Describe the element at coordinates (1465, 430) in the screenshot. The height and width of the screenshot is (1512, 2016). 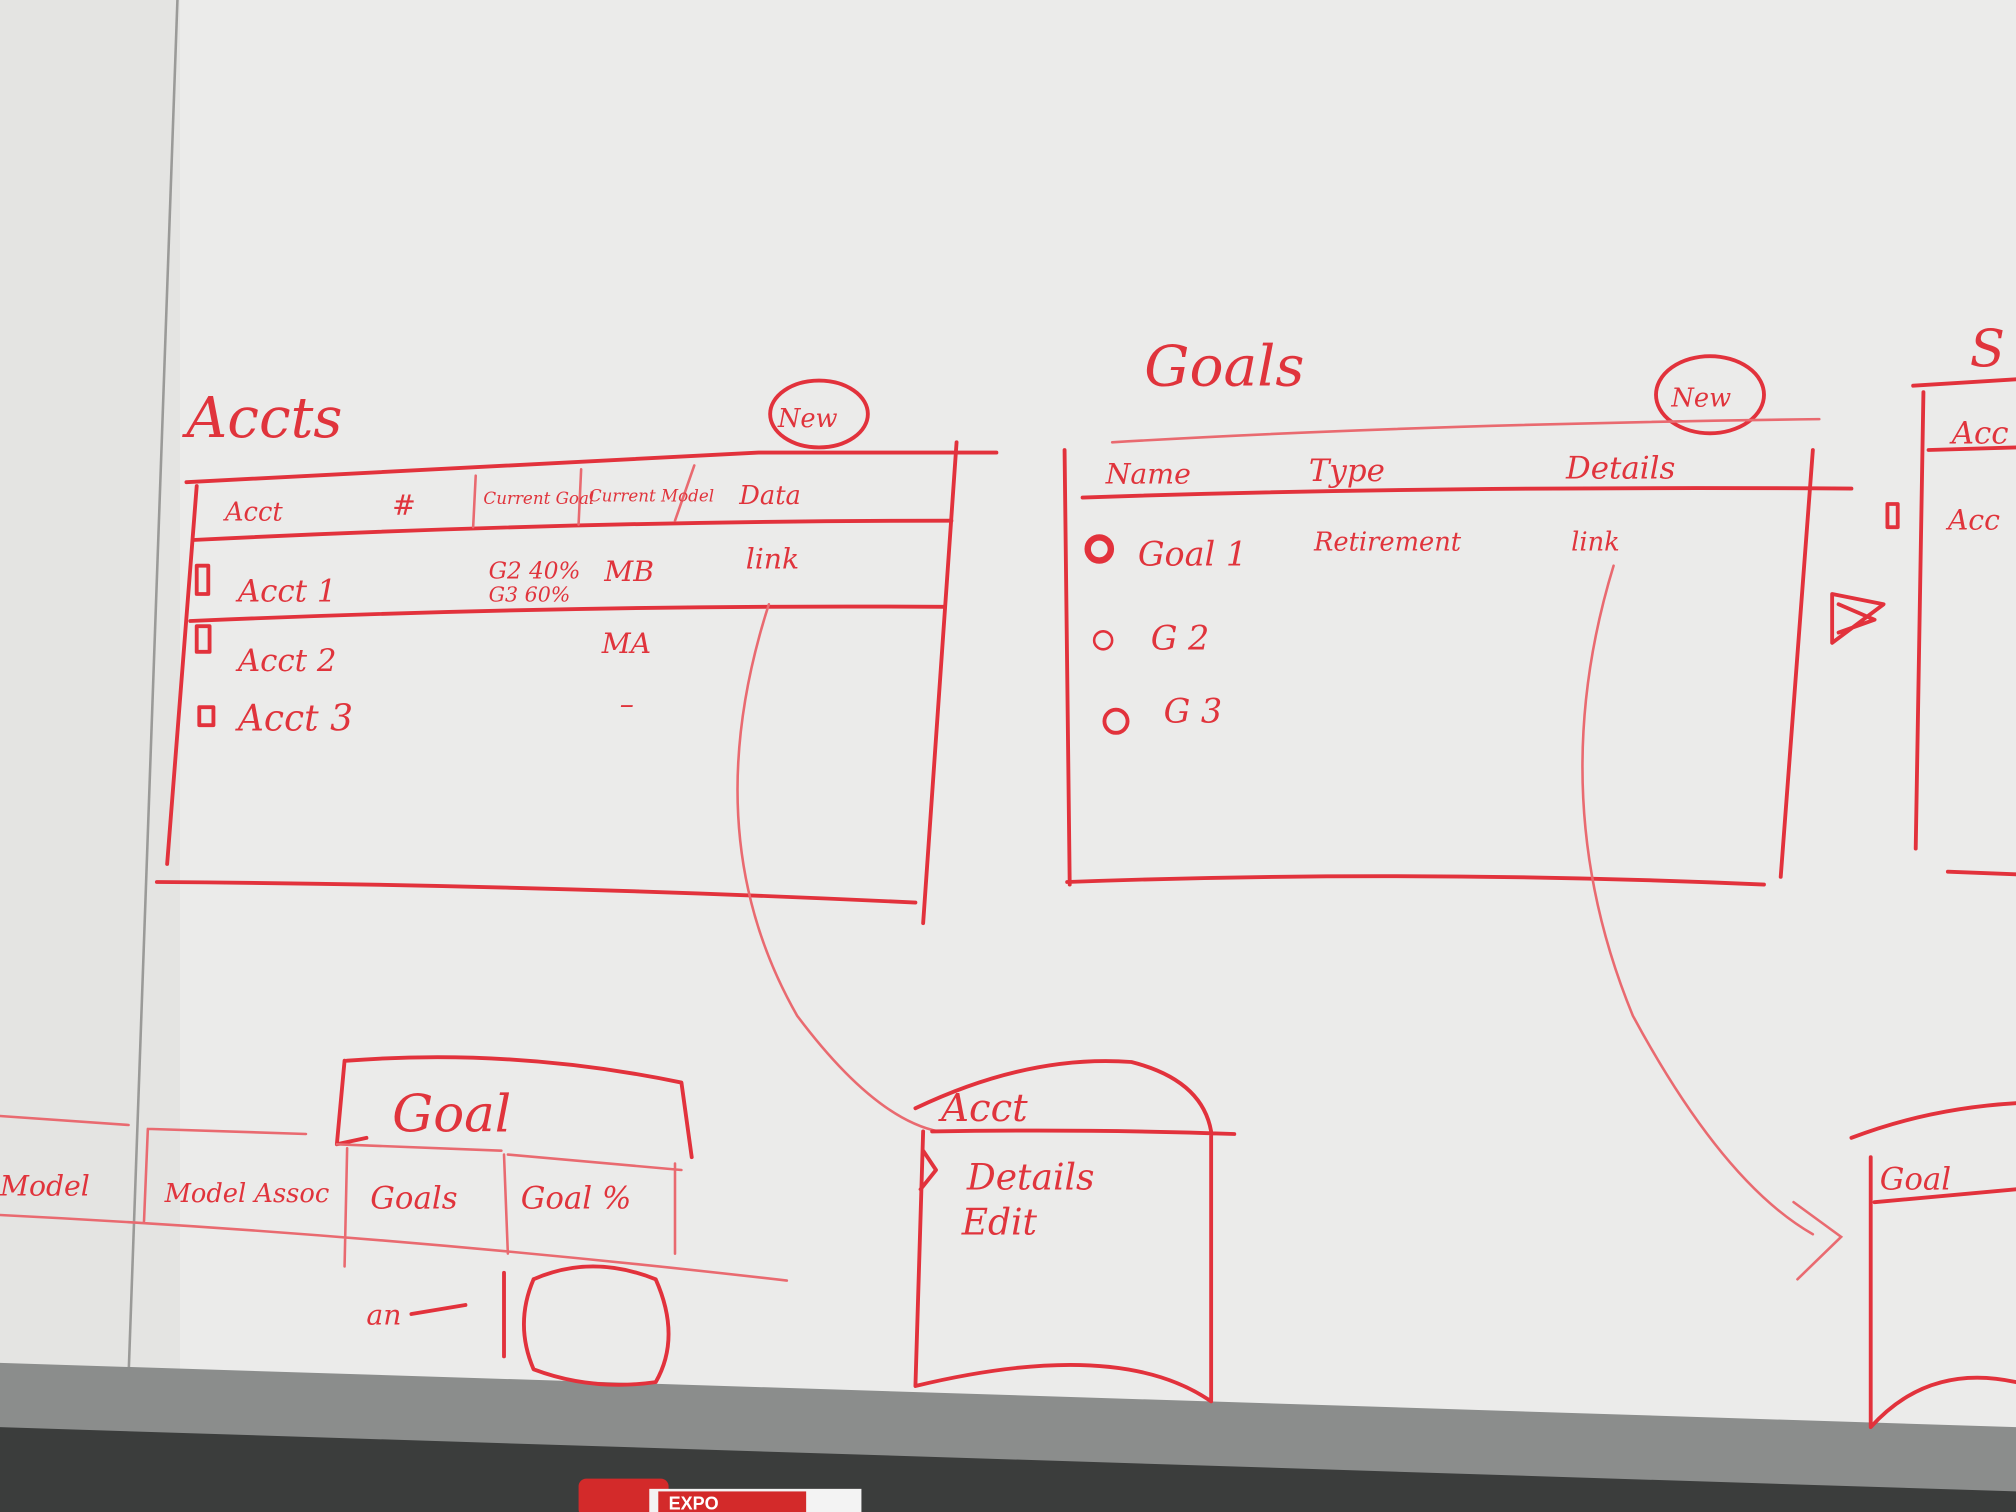
I see `goals-top-border` at that location.